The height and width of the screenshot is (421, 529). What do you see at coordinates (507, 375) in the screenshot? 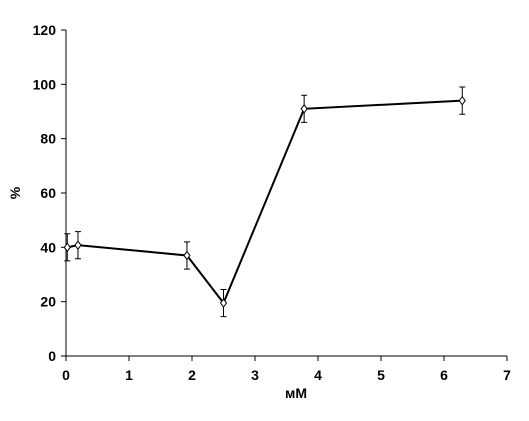
I see `x-tick-label: 7` at bounding box center [507, 375].